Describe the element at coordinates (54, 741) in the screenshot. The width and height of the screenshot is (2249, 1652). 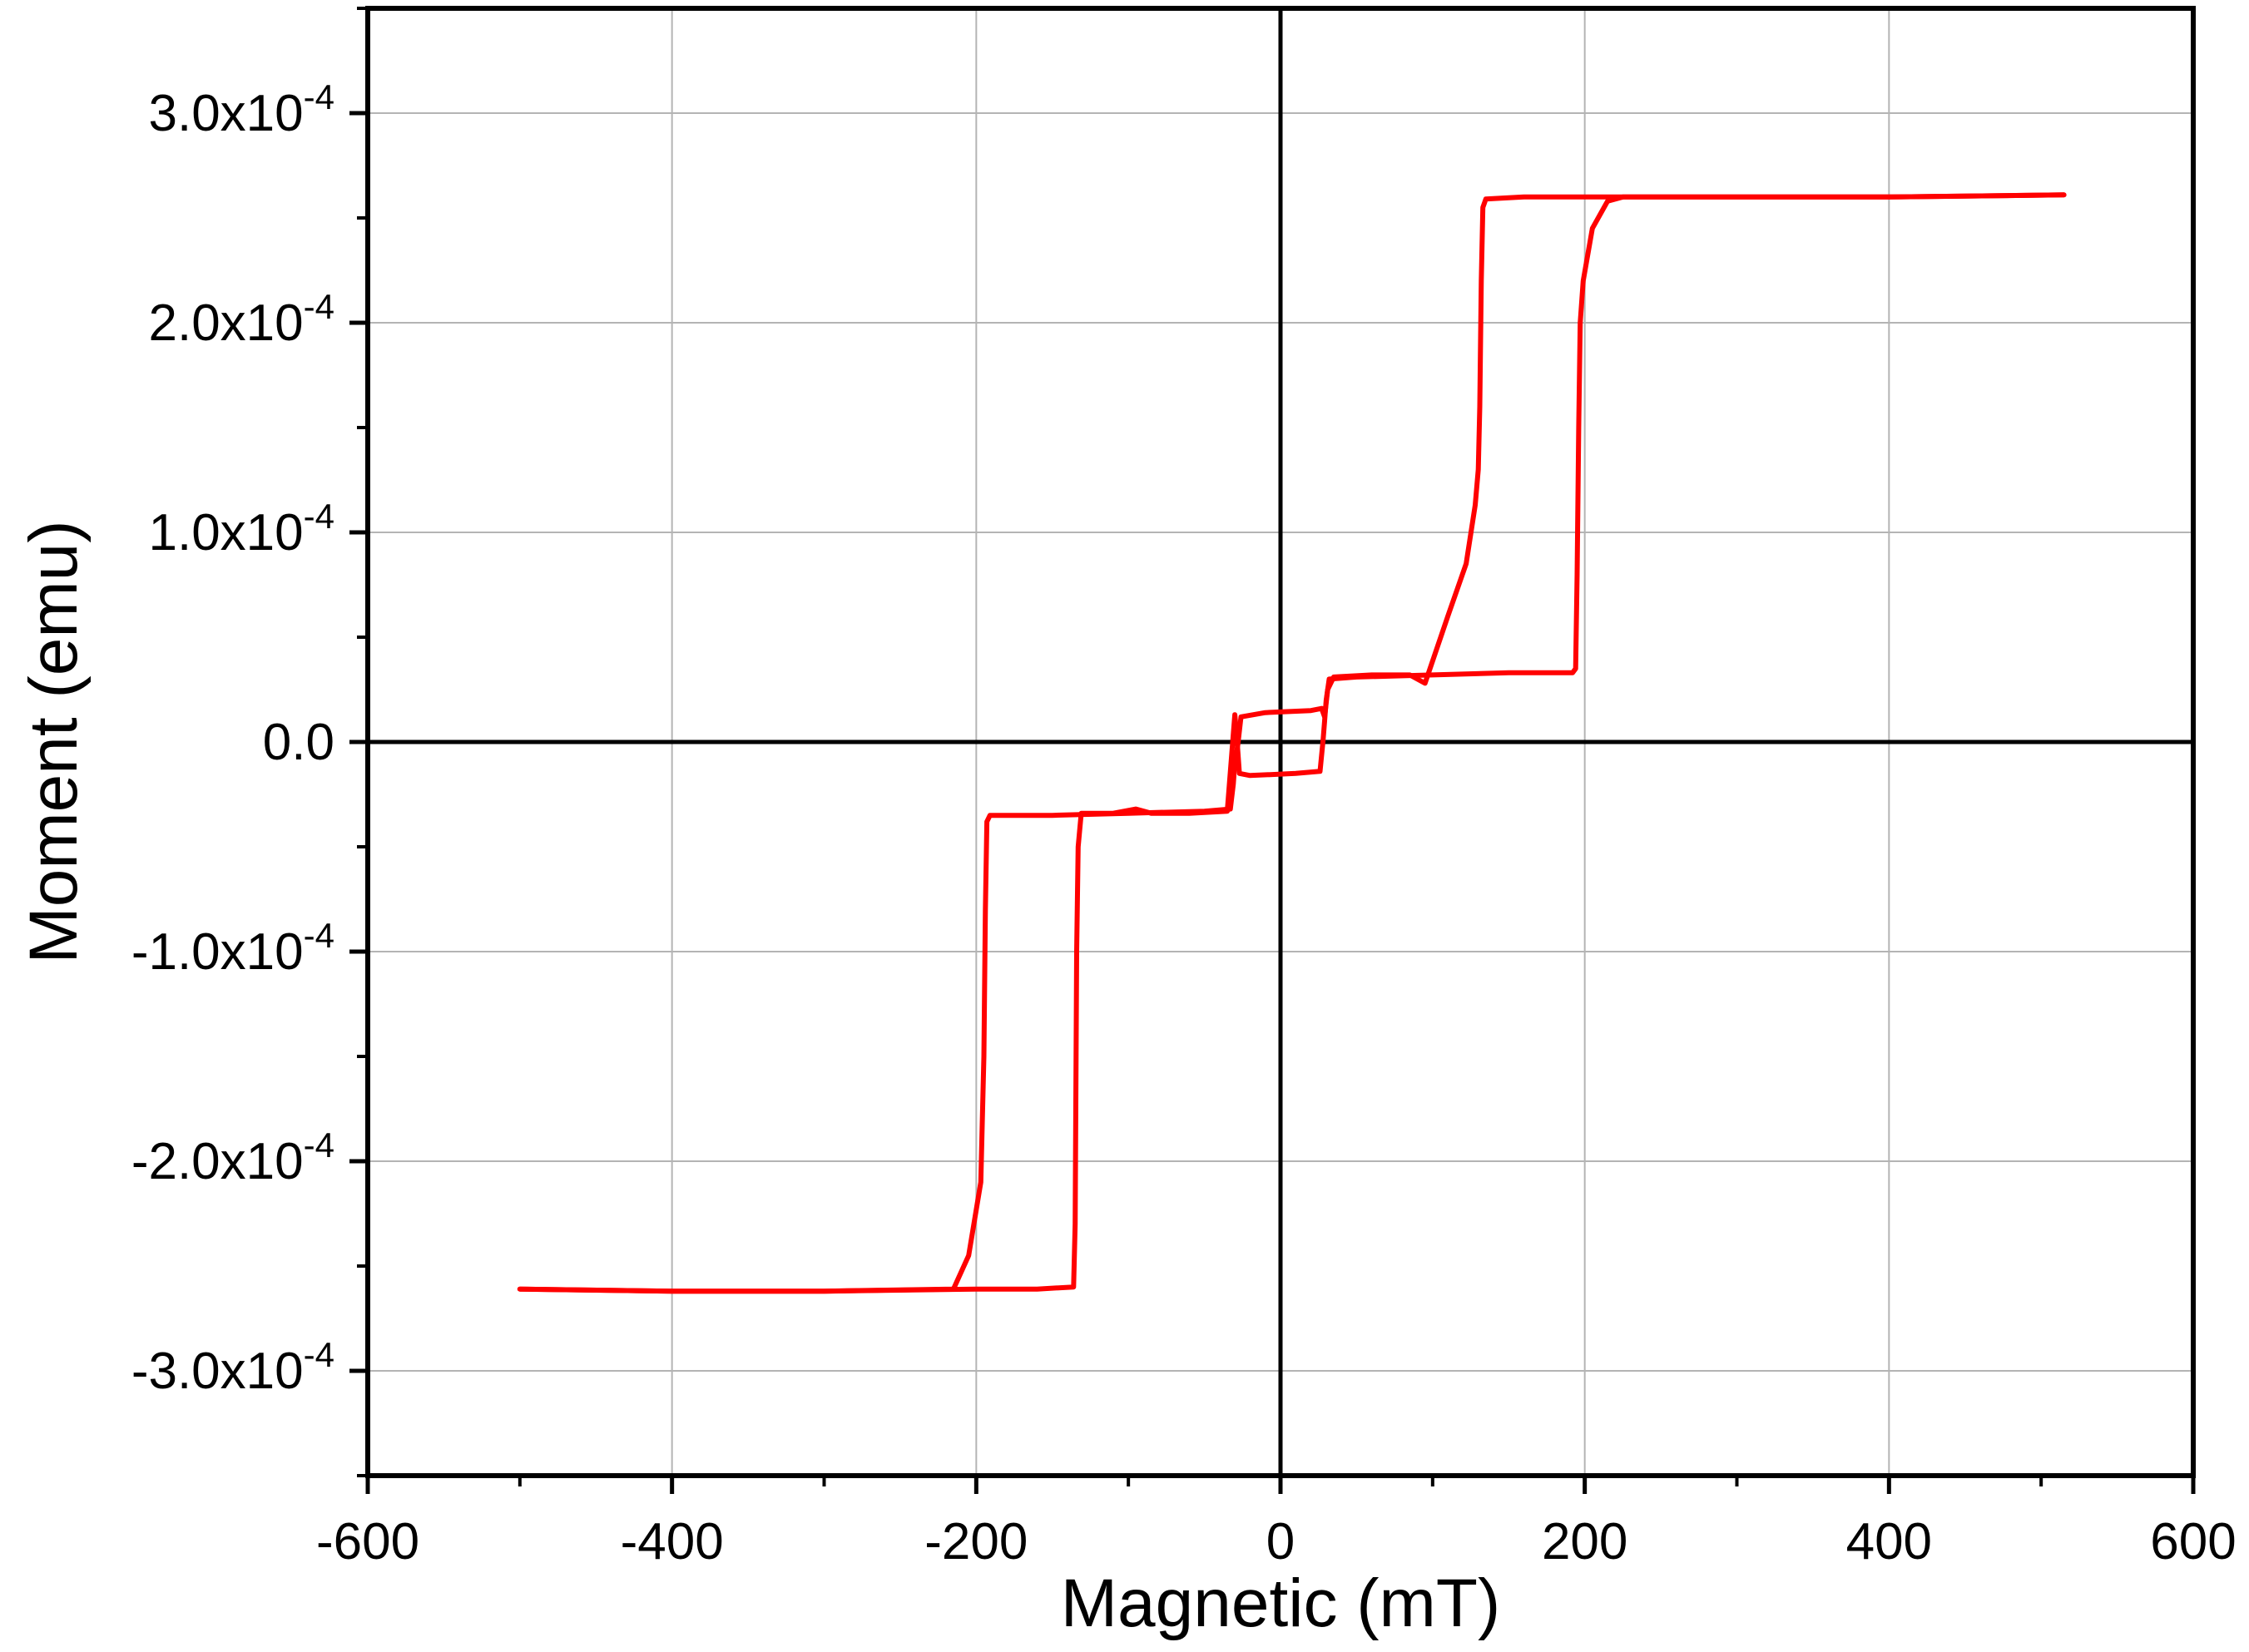
I see `y-axis-title: Moment (emu)` at that location.